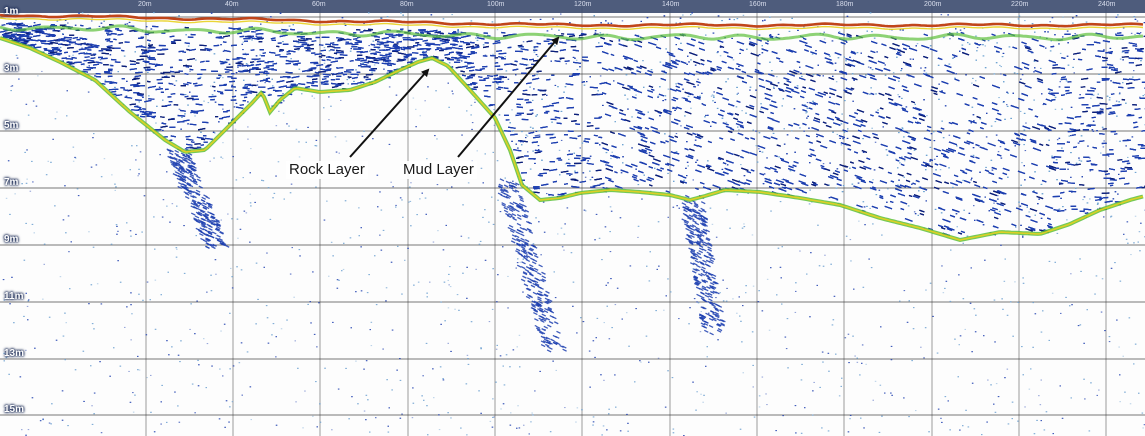 Image resolution: width=1145 pixels, height=436 pixels. I want to click on depth-label: 13m, so click(14, 353).